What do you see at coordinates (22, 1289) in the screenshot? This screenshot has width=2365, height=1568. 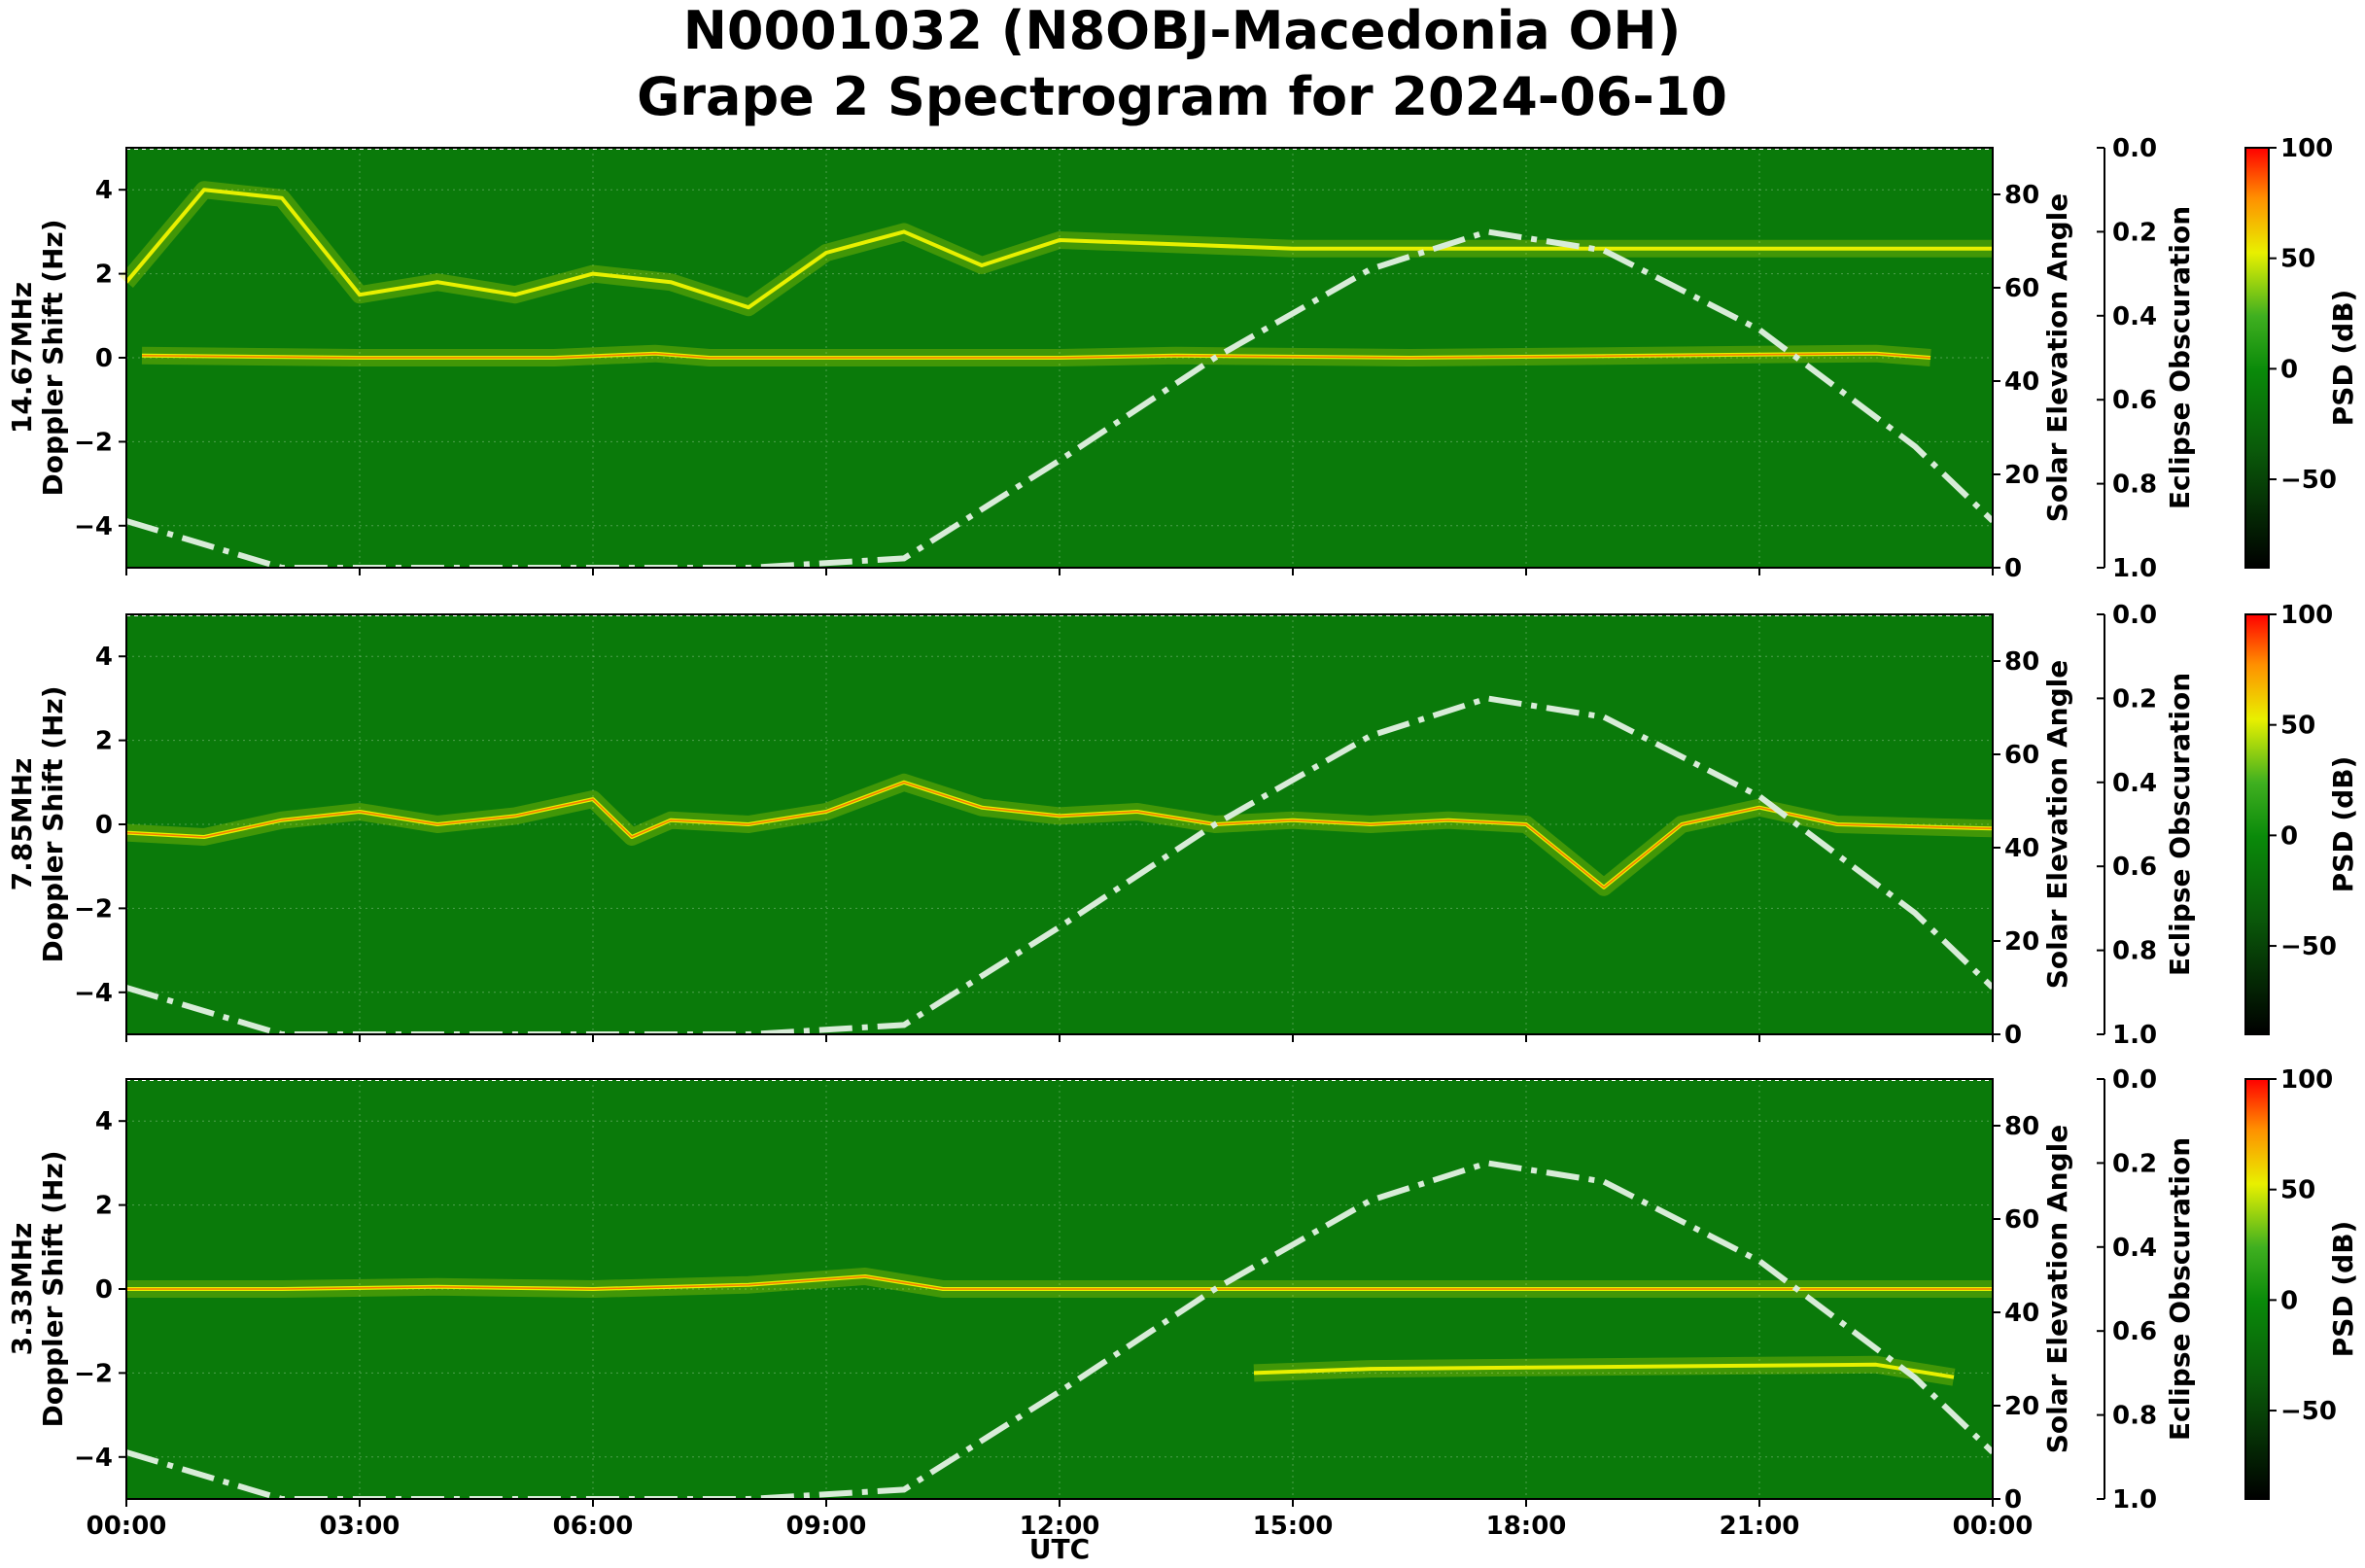 I see `panel-frequency-label: 3.33MHz` at bounding box center [22, 1289].